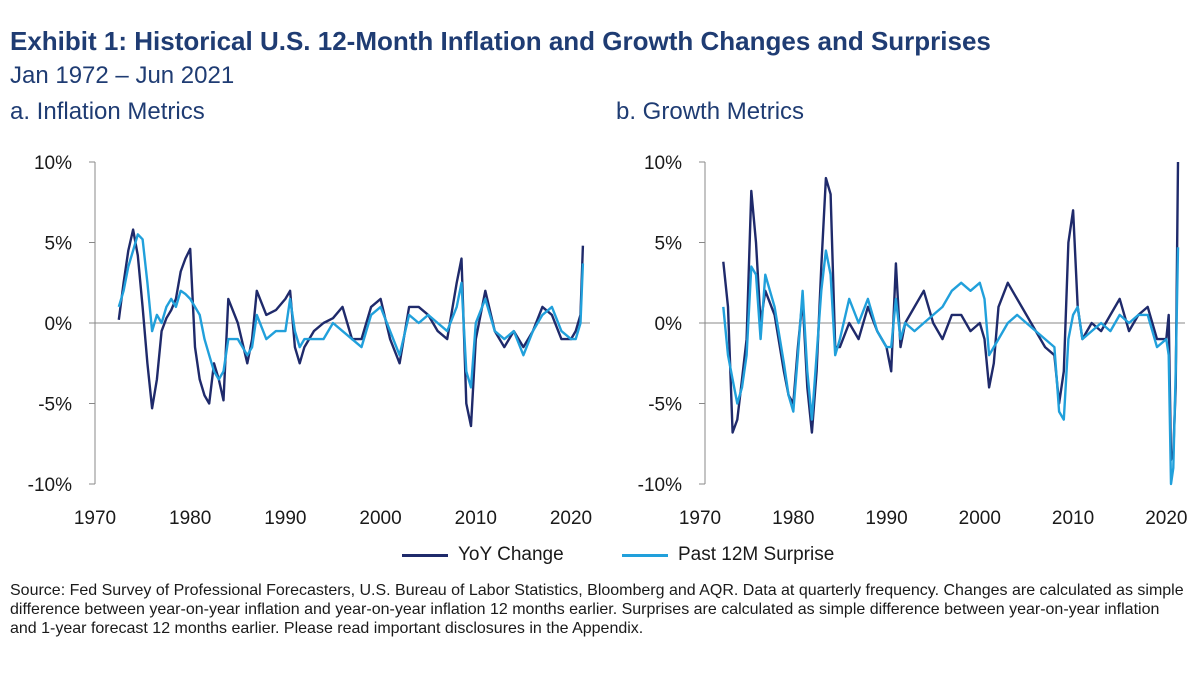 This screenshot has height=691, width=1200. What do you see at coordinates (122, 75) in the screenshot?
I see `page-subtitle: Jan 1972 – Jun 2021` at bounding box center [122, 75].